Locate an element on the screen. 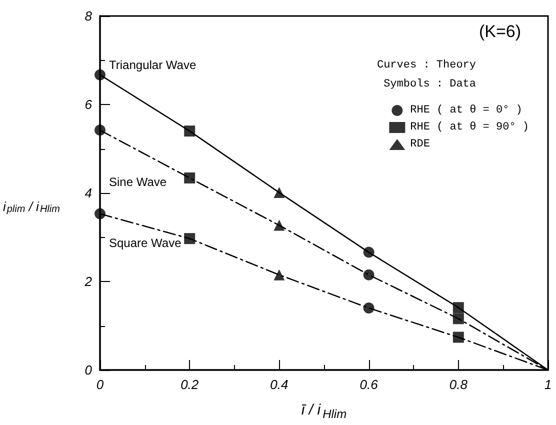 The image size is (556, 425). x-tick-label: 0.6 is located at coordinates (369, 384).